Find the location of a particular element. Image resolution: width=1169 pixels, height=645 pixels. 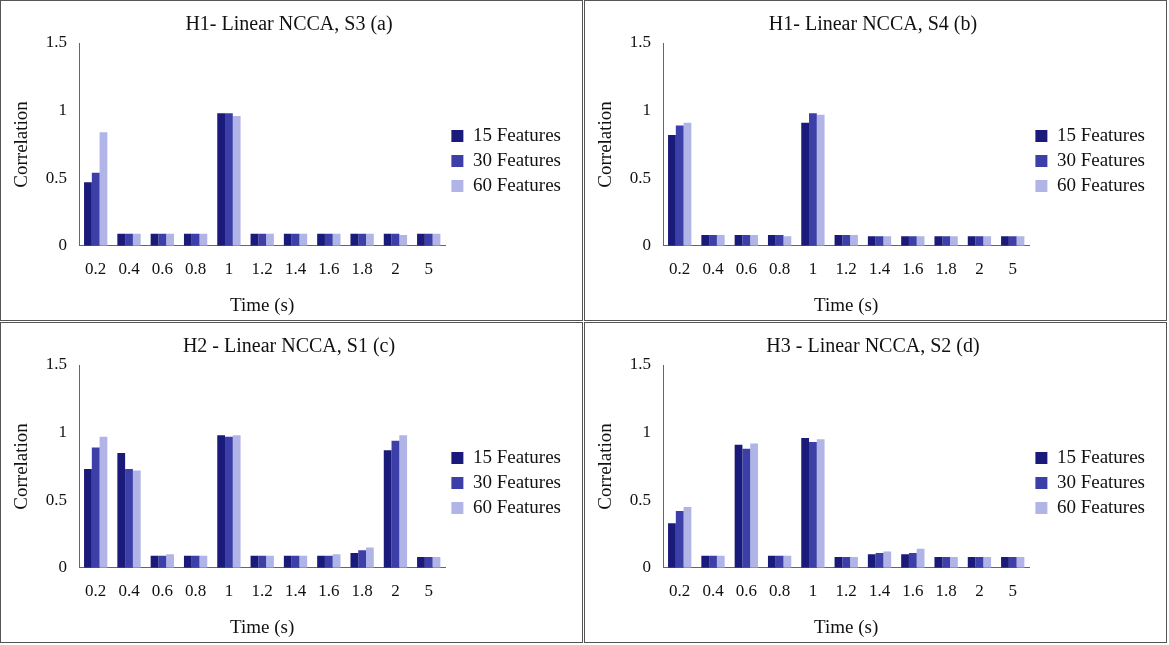

chart-title: H1- Linear NCCA, S3 (a) is located at coordinates (289, 24).